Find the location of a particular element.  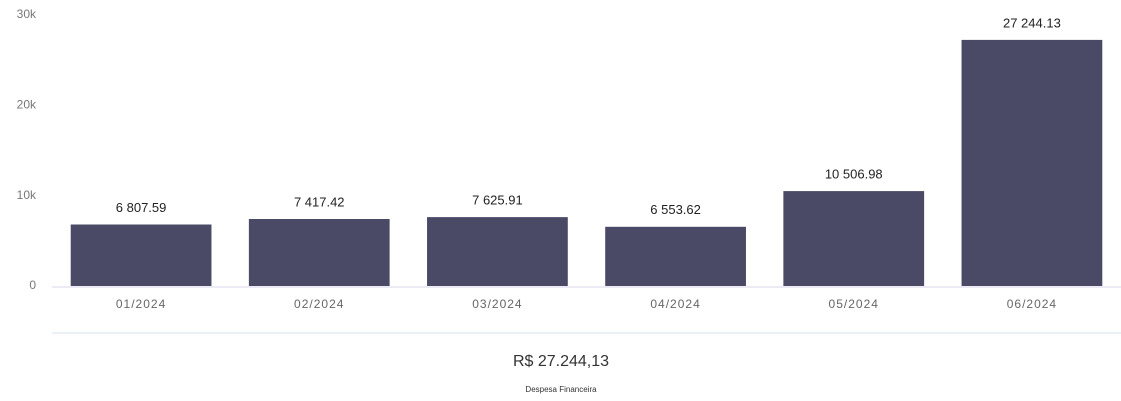

x-tick-label: 04/2024 is located at coordinates (675, 304).